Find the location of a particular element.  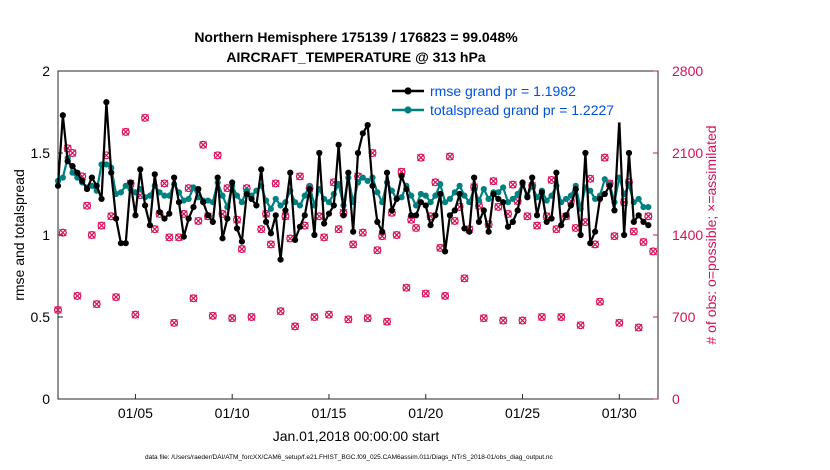

x-tick-label: 01/10 is located at coordinates (232, 413).